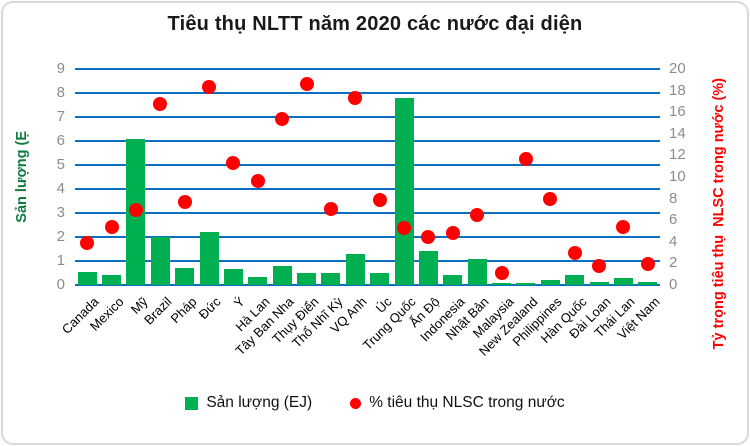 The image size is (750, 446). What do you see at coordinates (160, 103) in the screenshot?
I see `dot-brazil` at bounding box center [160, 103].